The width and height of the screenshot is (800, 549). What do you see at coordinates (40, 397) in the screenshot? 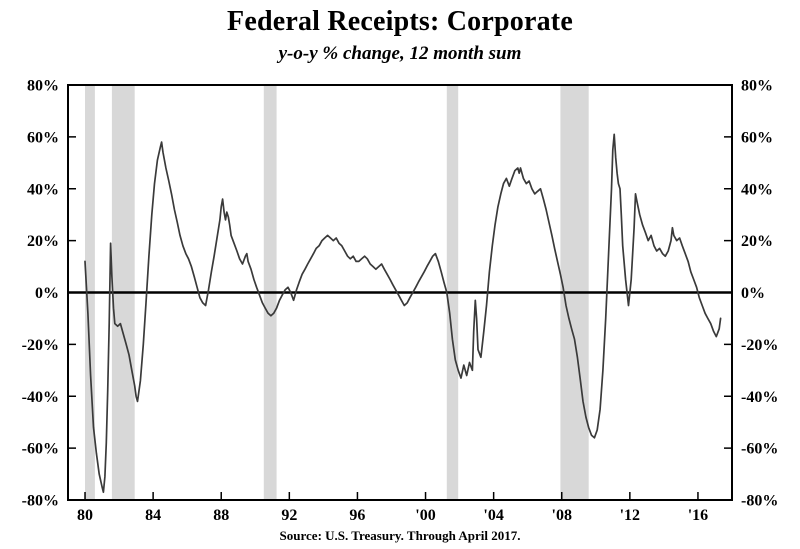
I see `y-tick-label-left: -40%` at bounding box center [40, 397].